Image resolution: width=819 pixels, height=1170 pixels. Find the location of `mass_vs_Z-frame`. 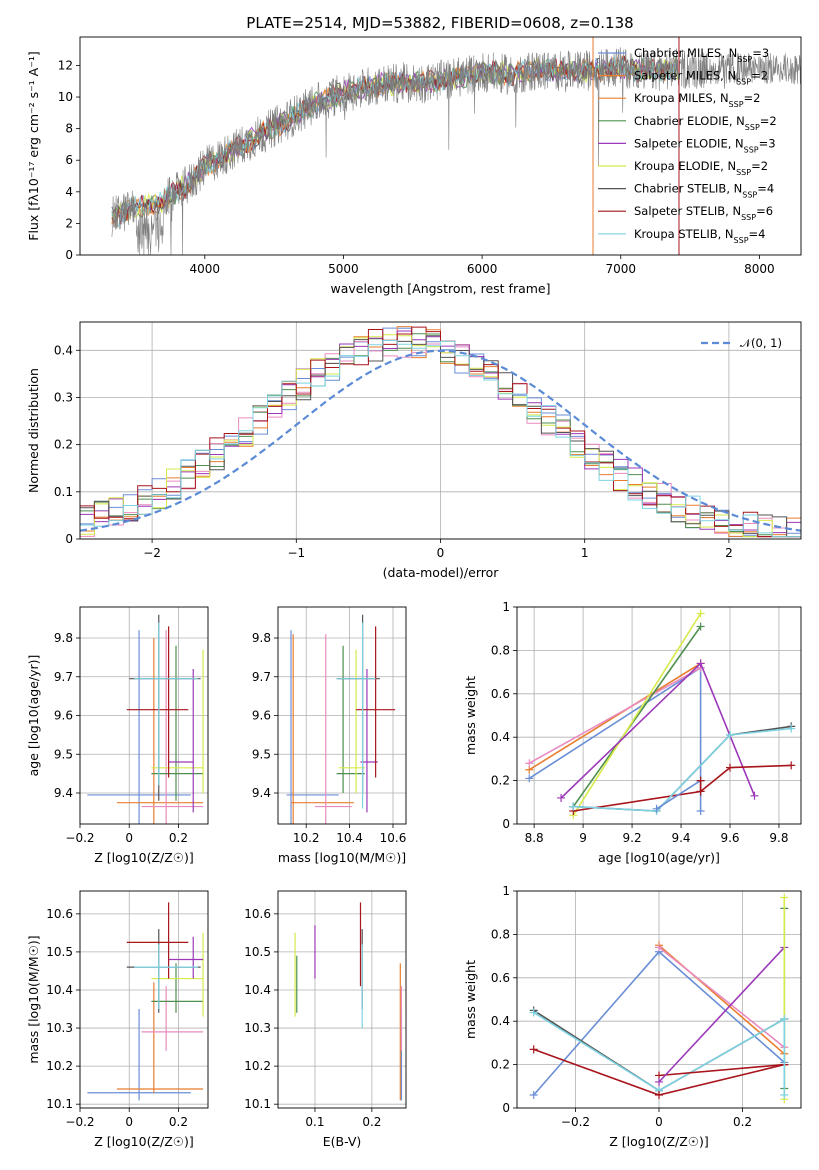

mass_vs_Z-frame is located at coordinates (144, 999).